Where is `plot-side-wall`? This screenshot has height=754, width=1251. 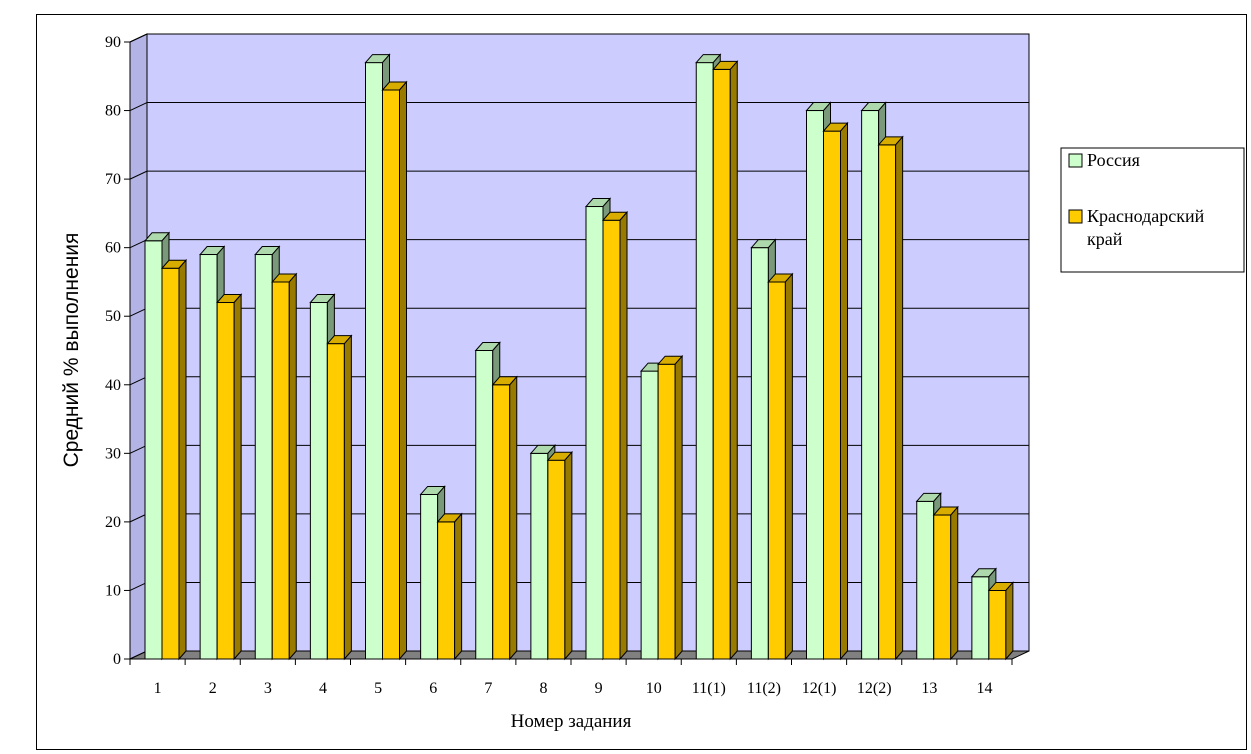 plot-side-wall is located at coordinates (138, 346).